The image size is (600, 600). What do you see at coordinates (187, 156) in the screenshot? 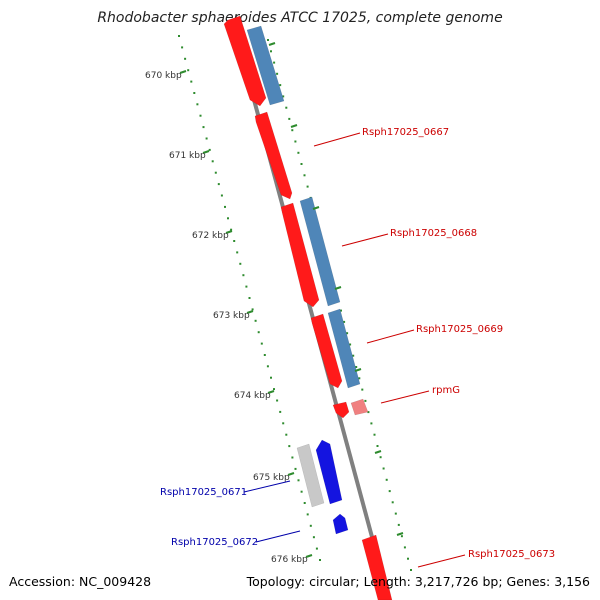
I see `kbp-label: 671 kbp` at bounding box center [187, 156].